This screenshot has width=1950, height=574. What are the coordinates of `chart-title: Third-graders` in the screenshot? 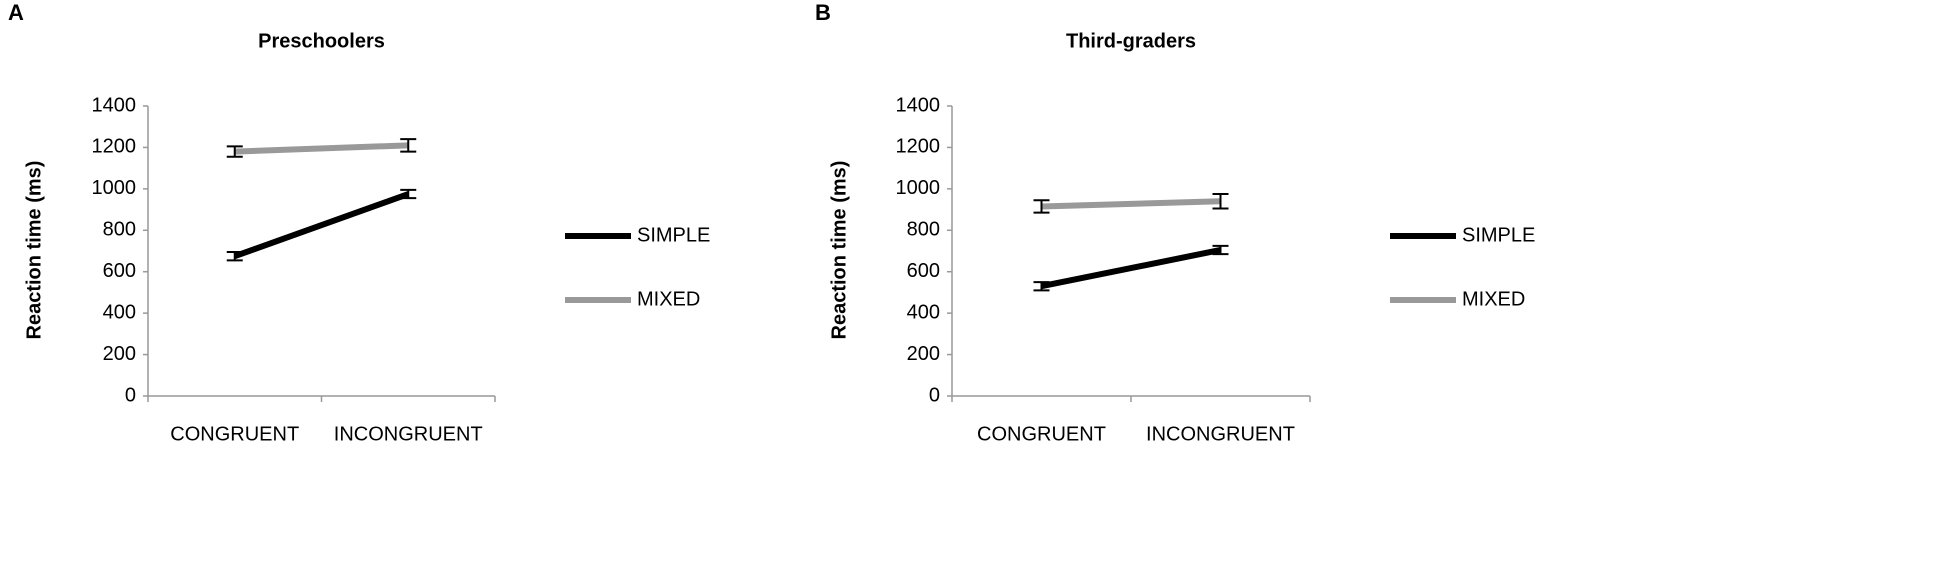 It's located at (1131, 41).